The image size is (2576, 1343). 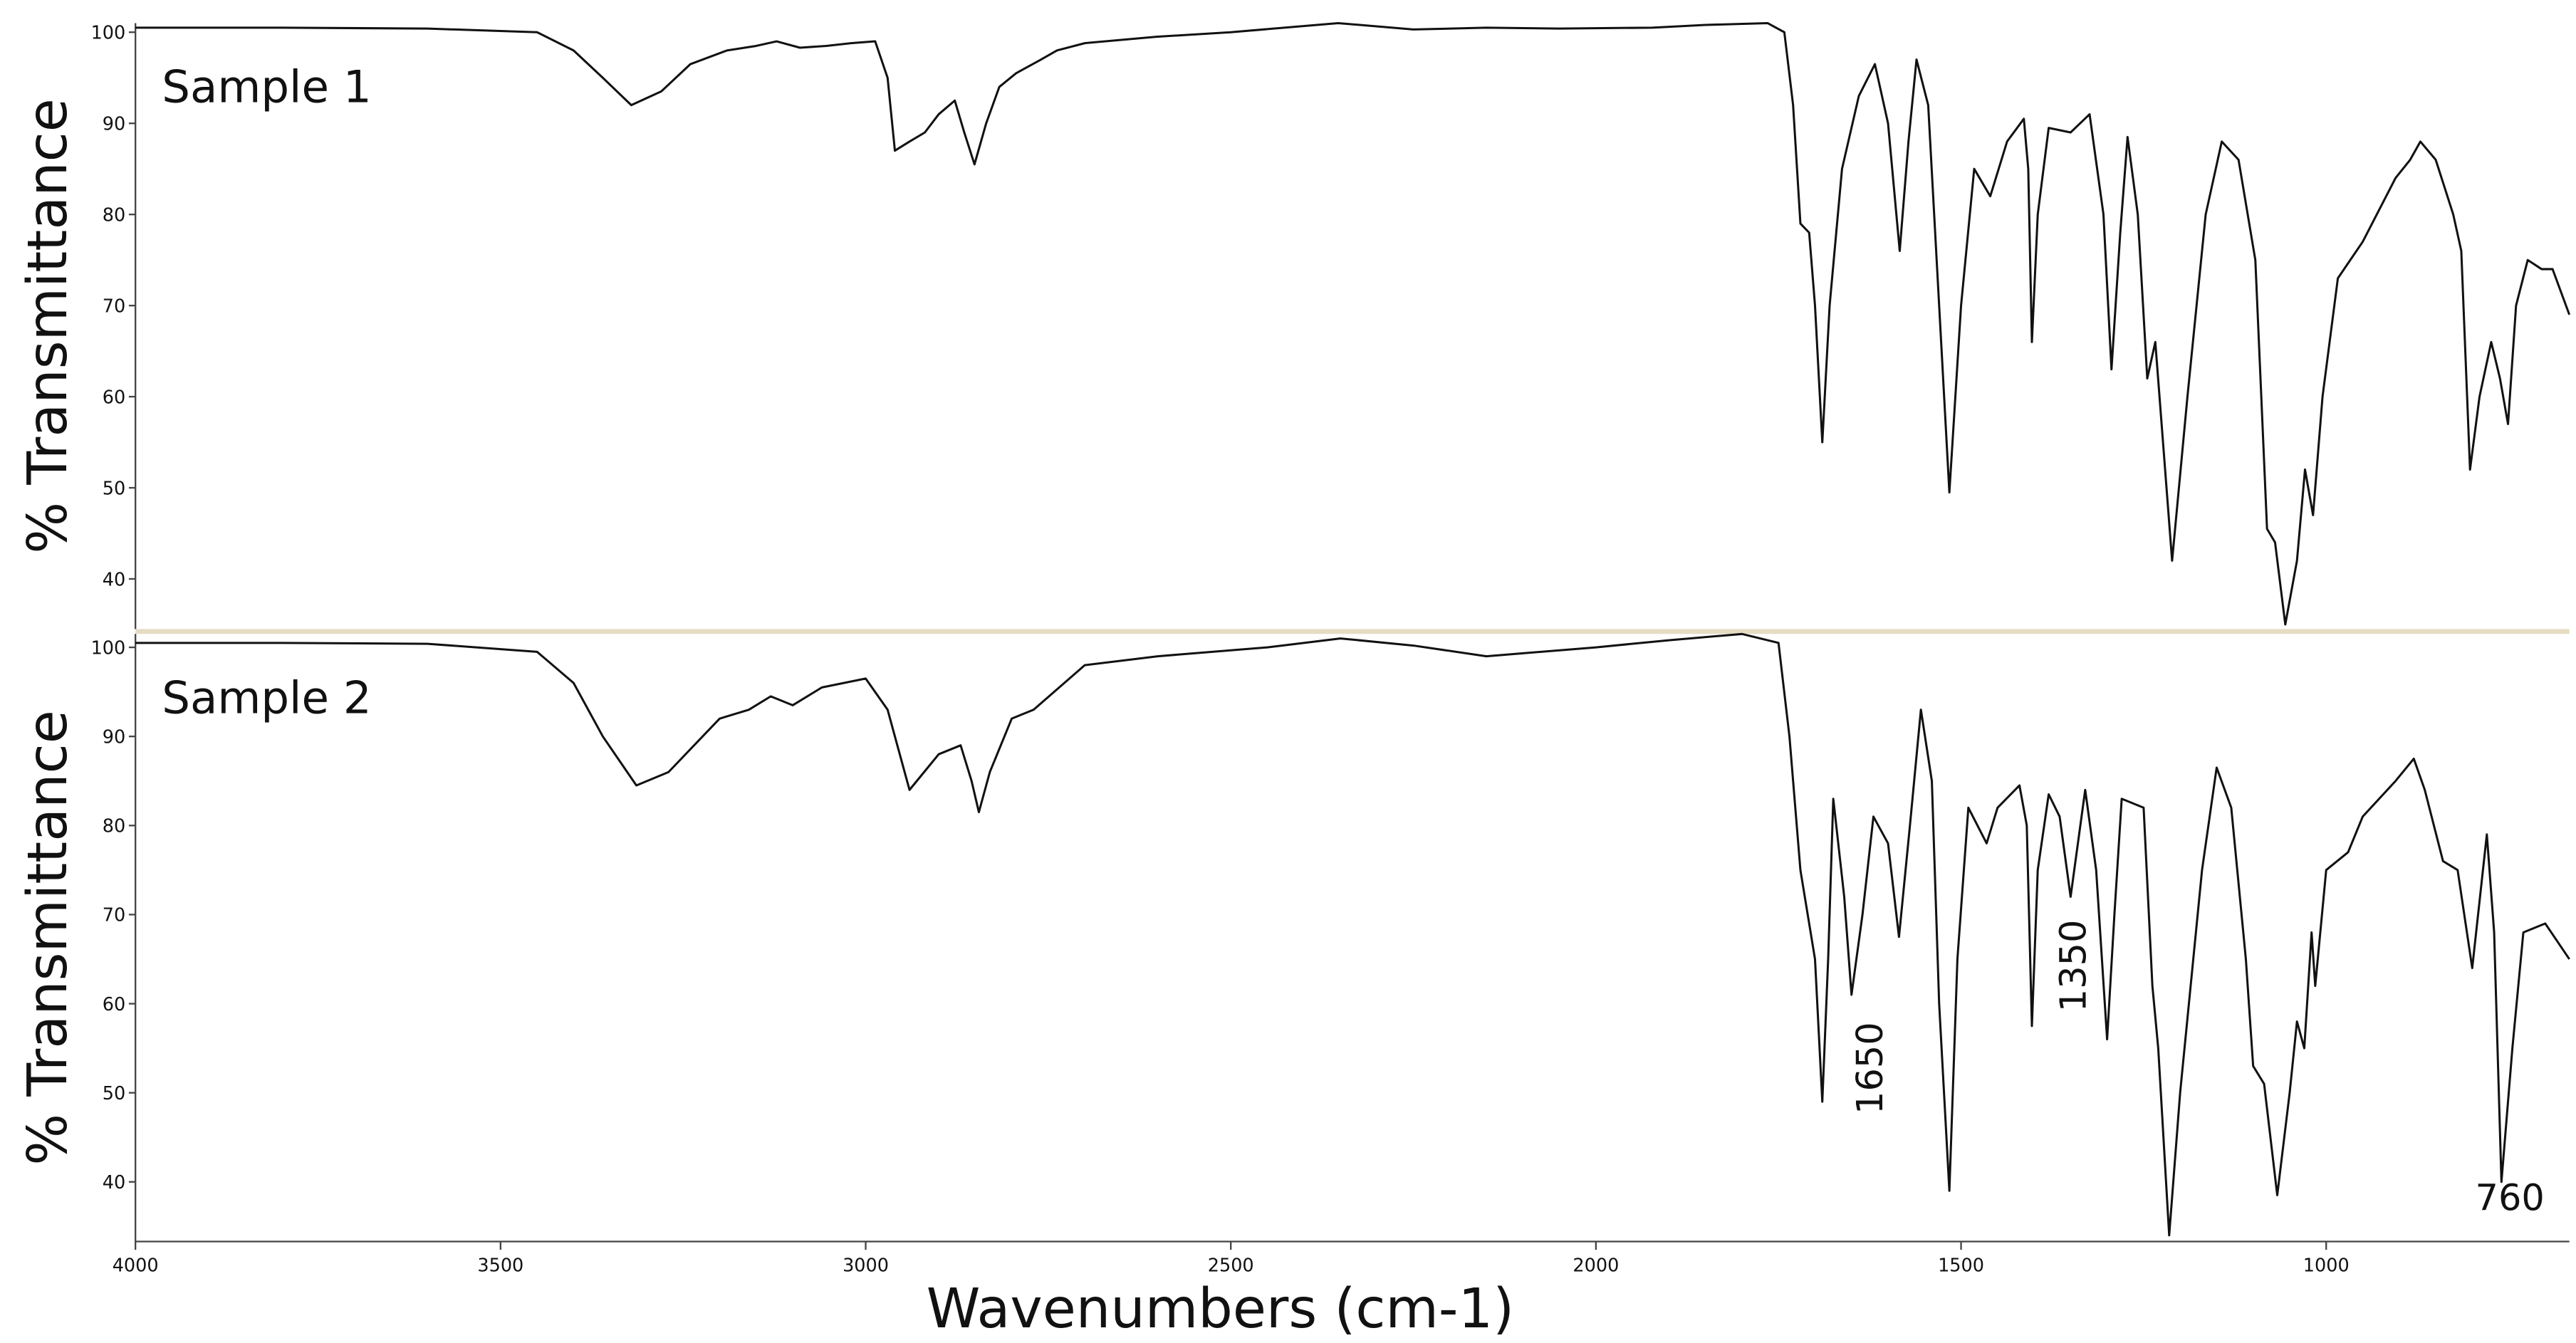 I want to click on x-tick-label: 1500, so click(x=1961, y=1265).